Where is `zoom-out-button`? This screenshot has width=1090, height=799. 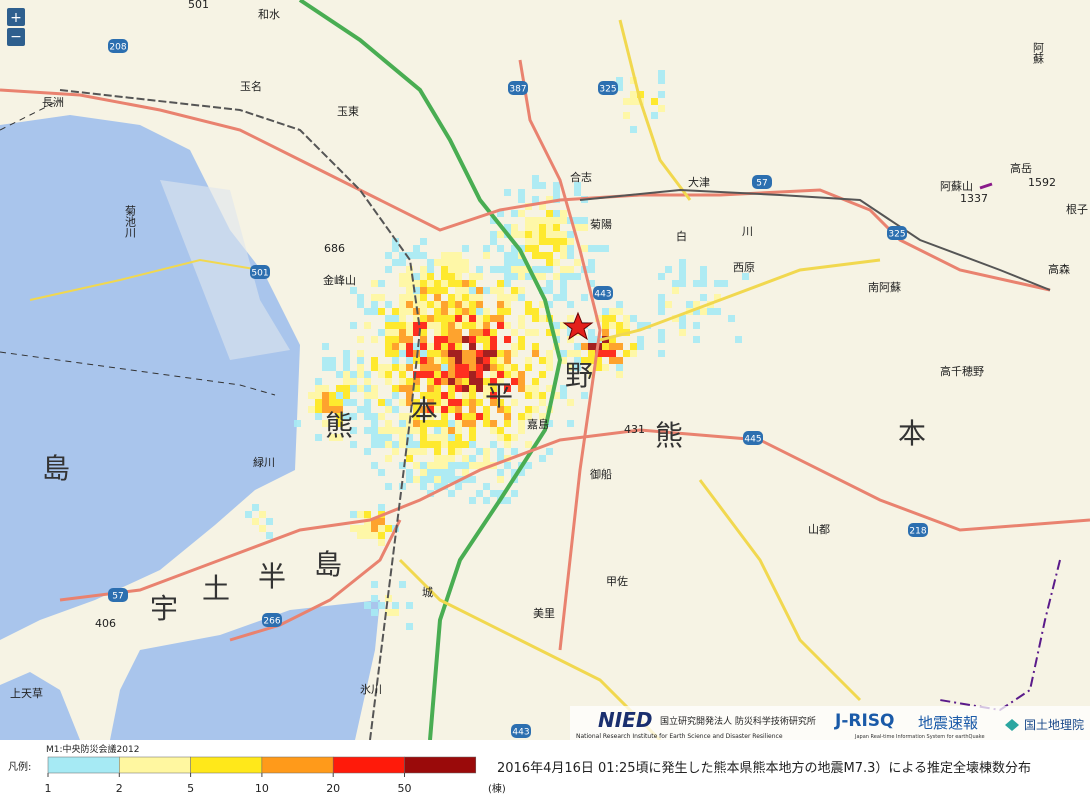 zoom-out-button is located at coordinates (16, 37).